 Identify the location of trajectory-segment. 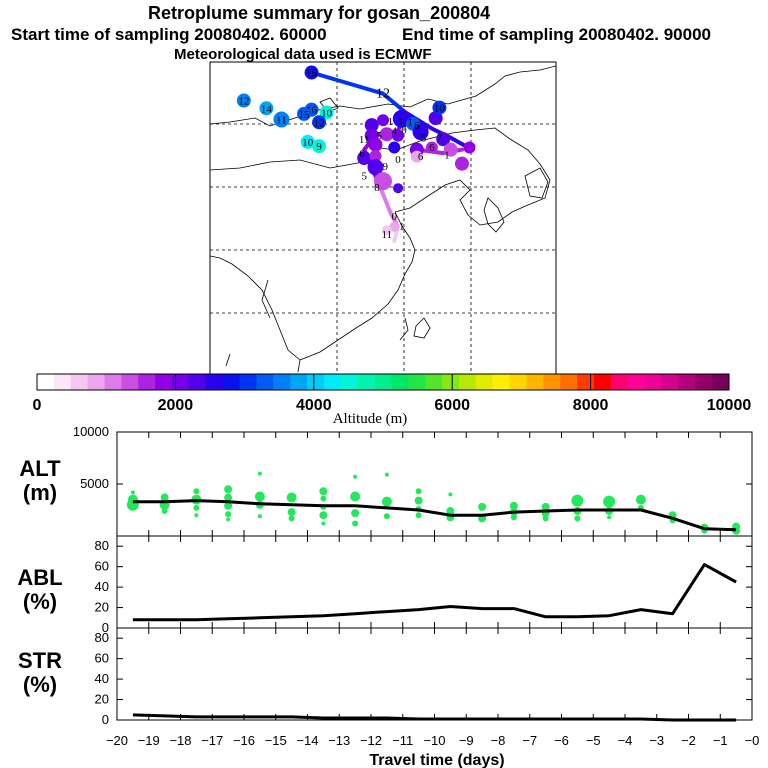
(358, 92).